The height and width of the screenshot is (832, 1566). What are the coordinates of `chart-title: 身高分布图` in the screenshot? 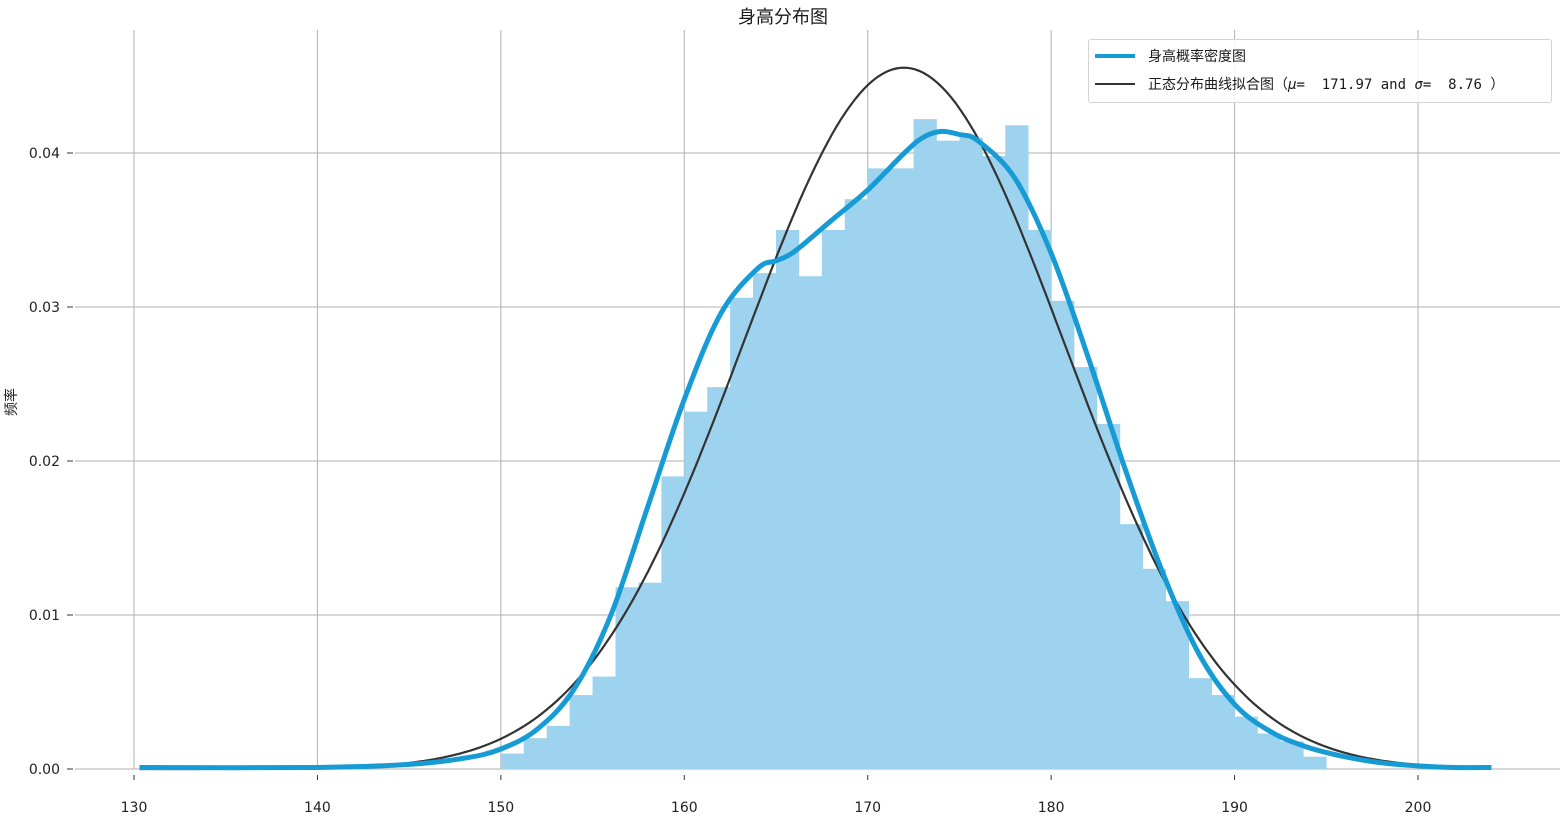 It's located at (783, 17).